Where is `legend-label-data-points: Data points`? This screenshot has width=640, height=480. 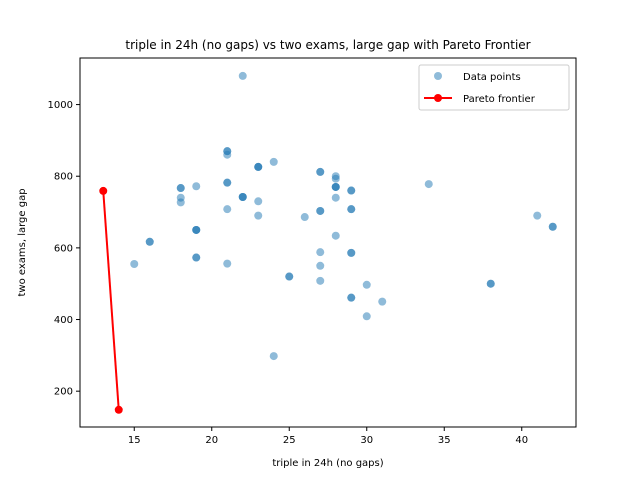 legend-label-data-points: Data points is located at coordinates (492, 77).